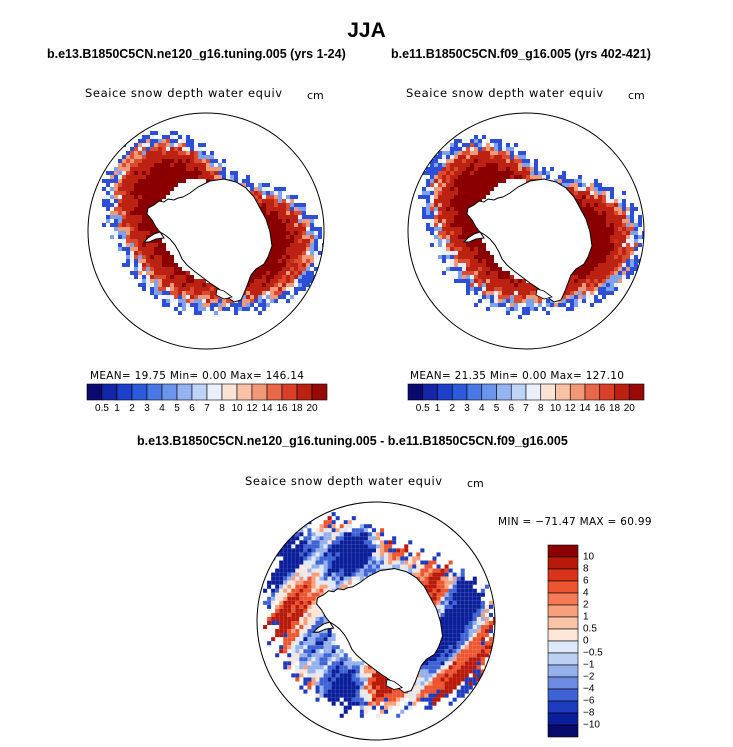 The image size is (733, 747). Describe the element at coordinates (376, 621) in the screenshot. I see `difference-map` at that location.